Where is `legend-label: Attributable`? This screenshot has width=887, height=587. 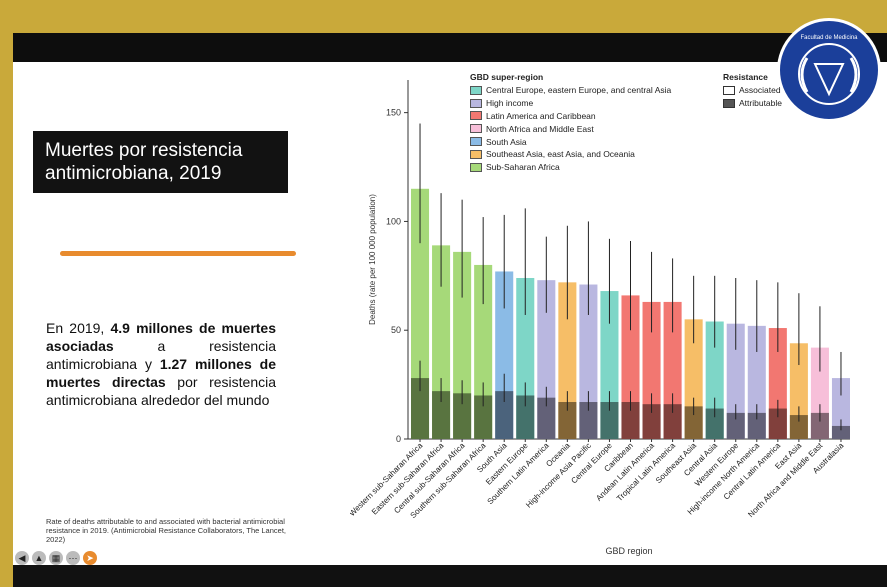 legend-label: Attributable is located at coordinates (760, 103).